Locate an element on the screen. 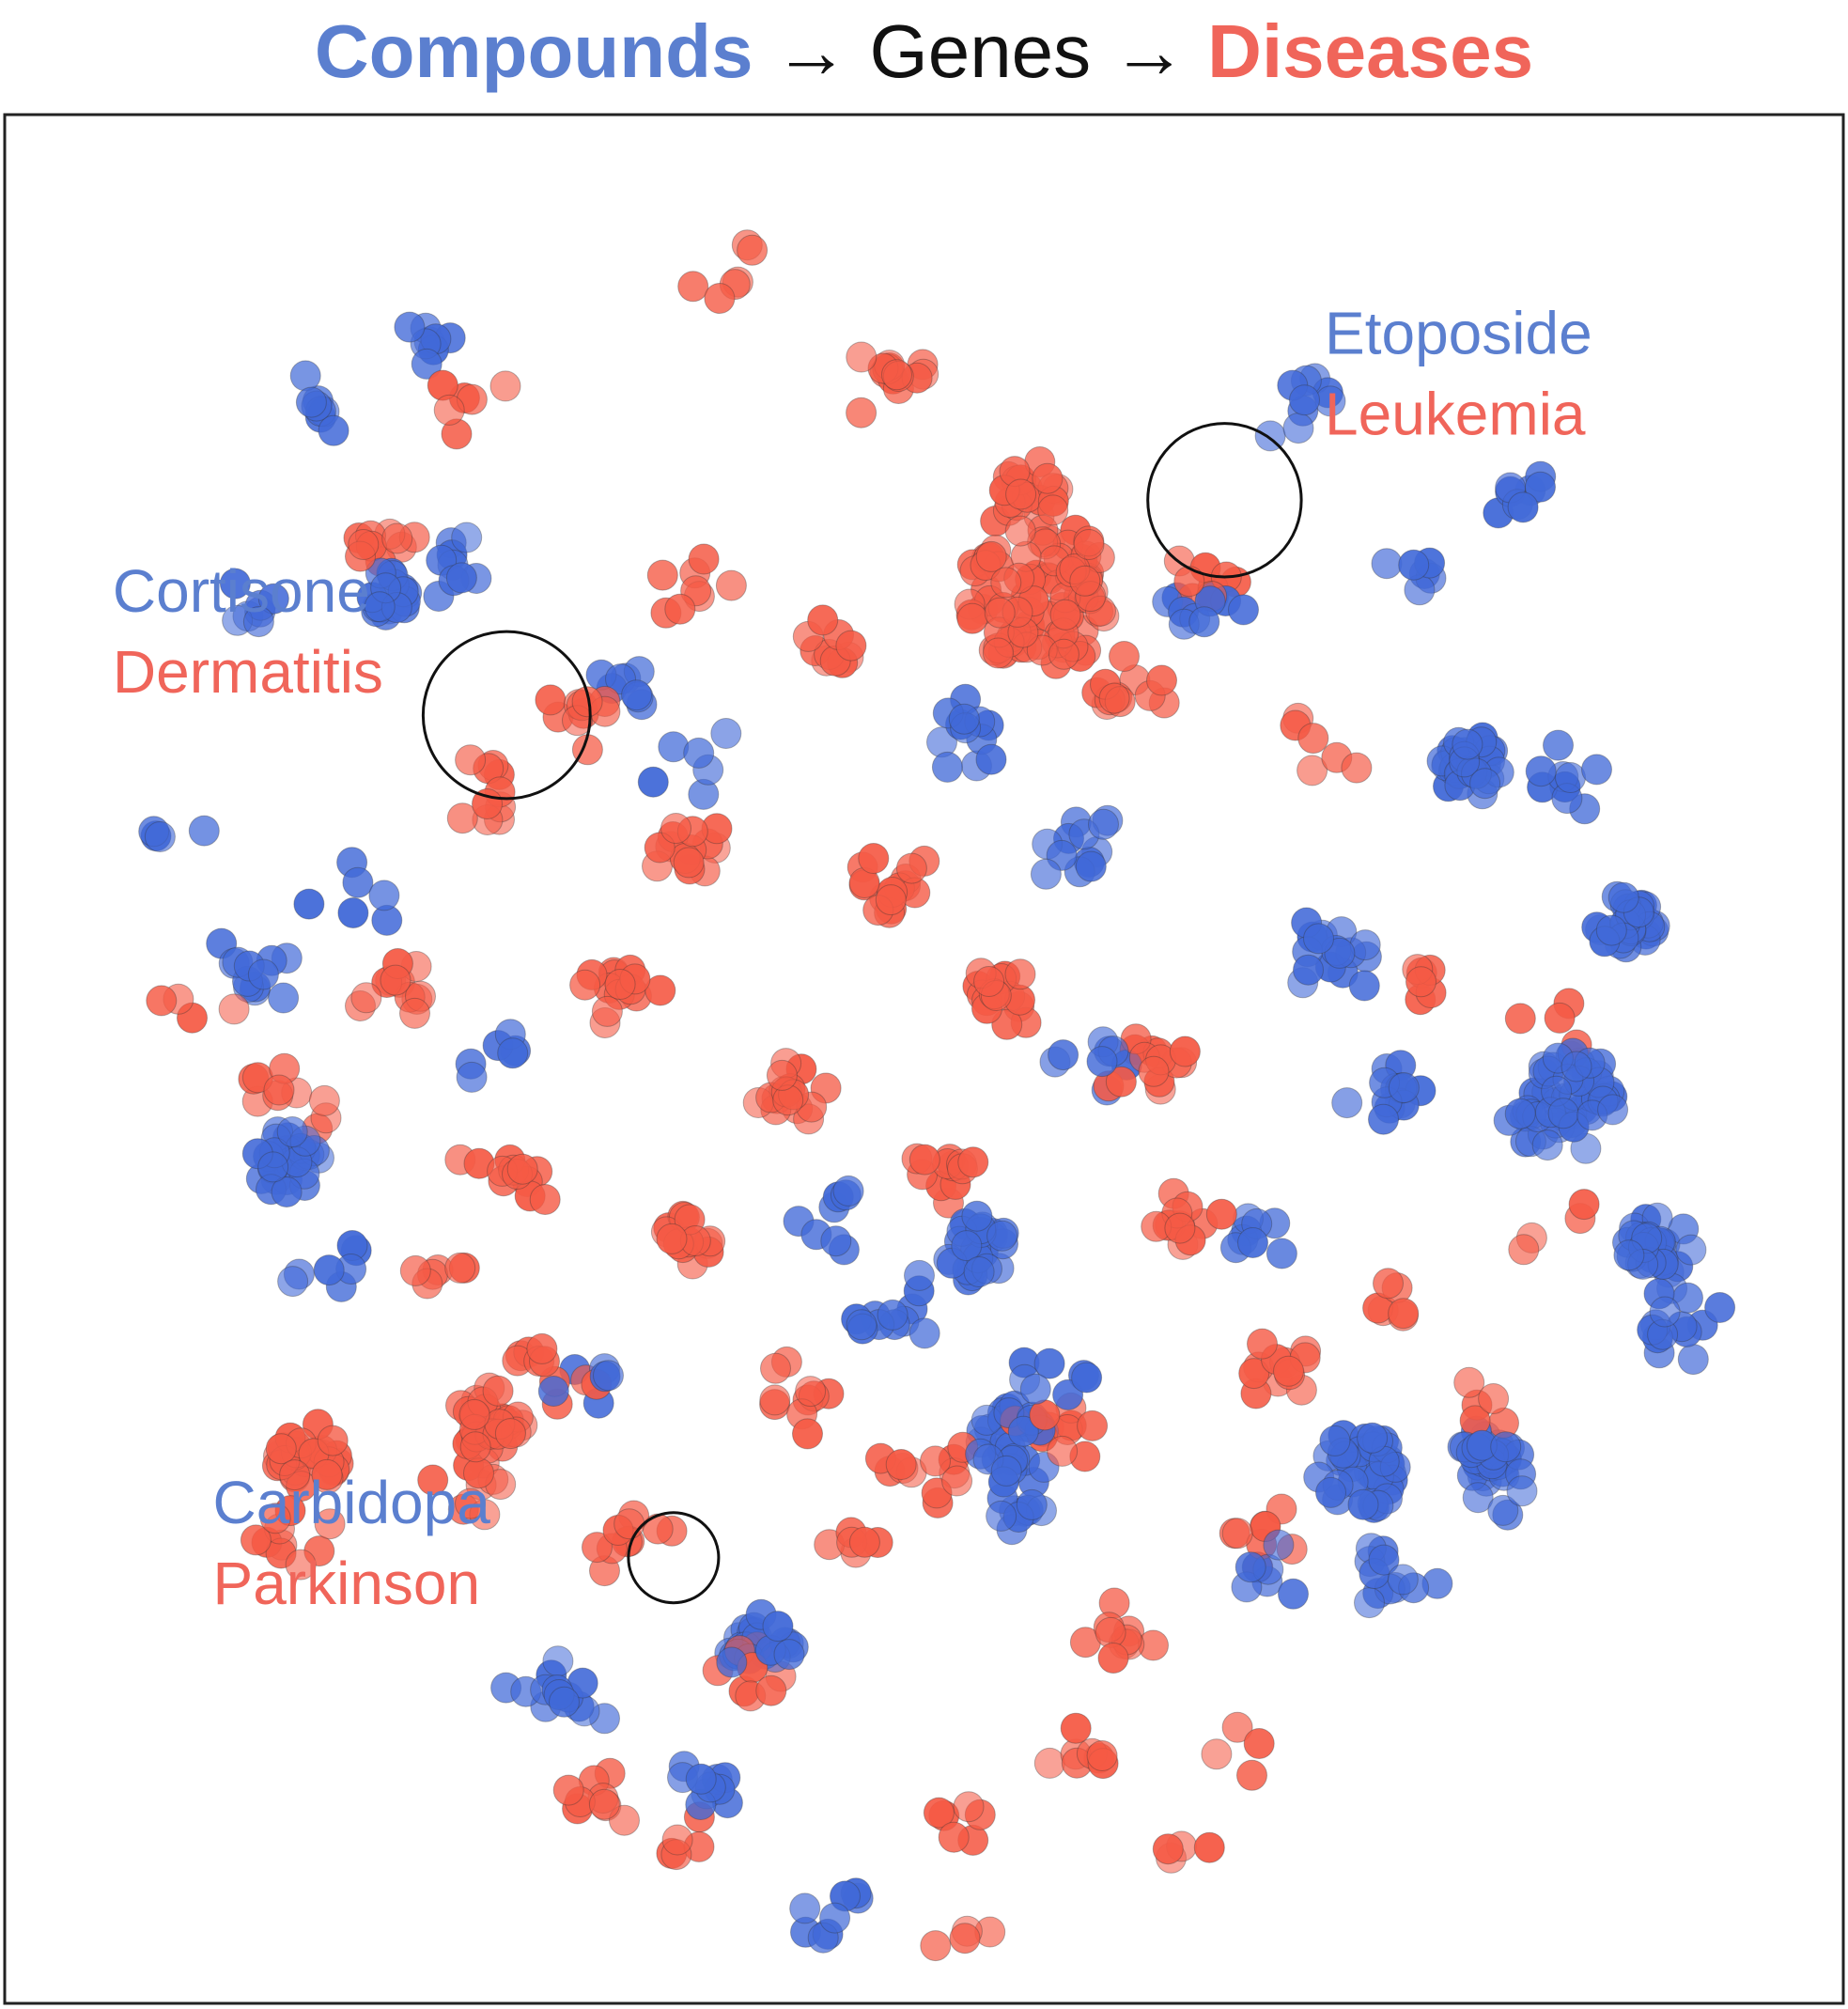  title-compounds: Compounds is located at coordinates (533, 51).